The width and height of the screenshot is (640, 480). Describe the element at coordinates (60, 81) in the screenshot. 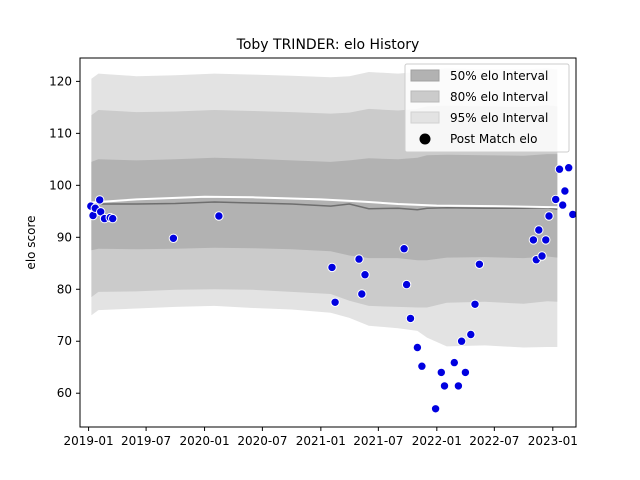

I see `y-tick-label: 120` at that location.